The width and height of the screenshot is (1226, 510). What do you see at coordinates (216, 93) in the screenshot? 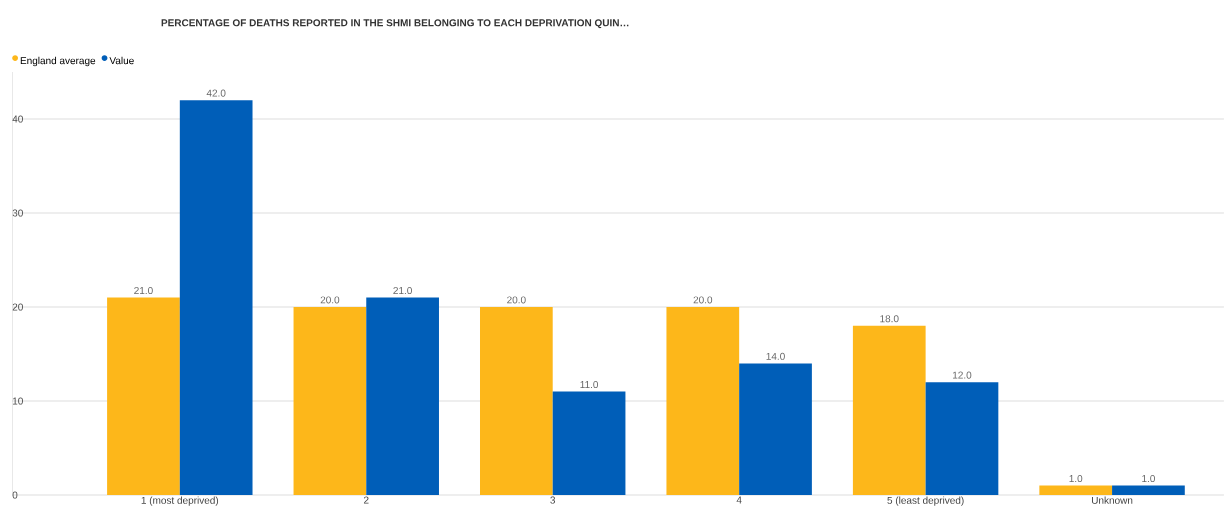
I see `data-label: 42.0` at bounding box center [216, 93].